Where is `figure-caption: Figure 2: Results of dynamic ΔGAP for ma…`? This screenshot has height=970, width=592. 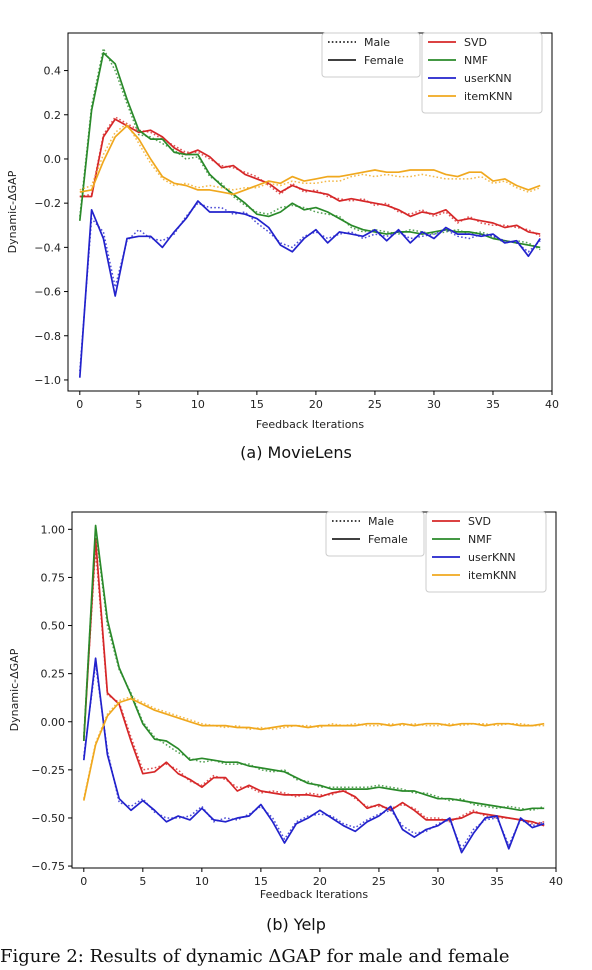
figure-caption: Figure 2: Results of dynamic ΔGAP for ma… is located at coordinates (255, 956).